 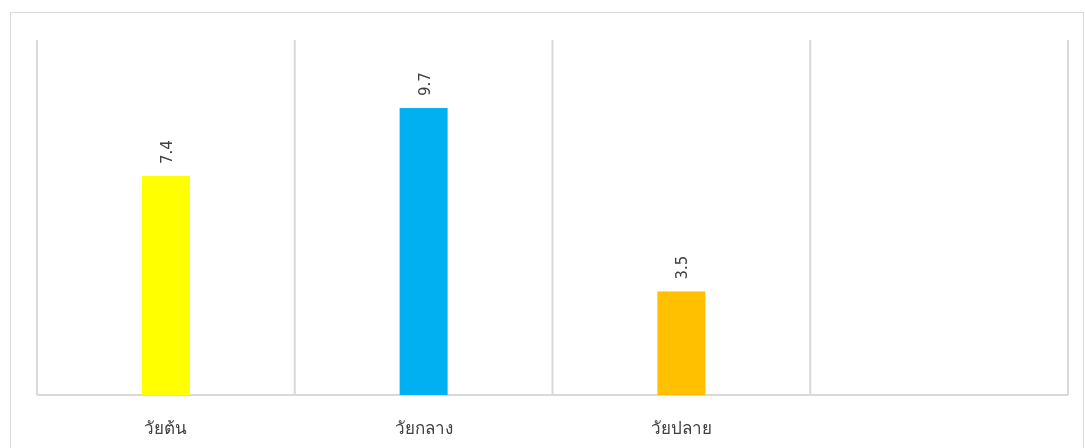 I want to click on data-label: 7.4, so click(x=166, y=152).